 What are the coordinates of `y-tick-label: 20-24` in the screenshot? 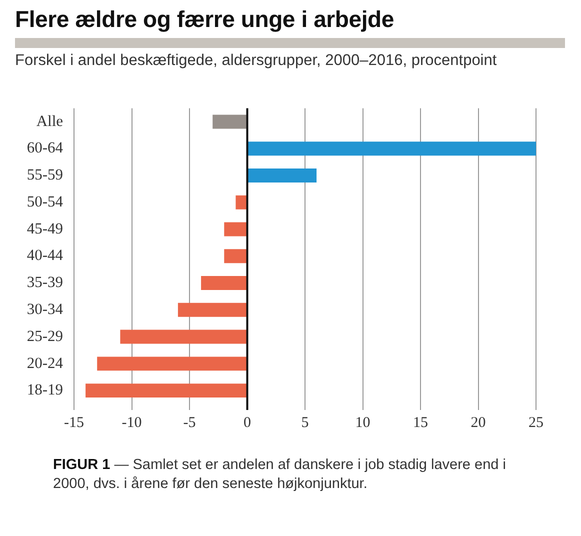 It's located at (45, 363).